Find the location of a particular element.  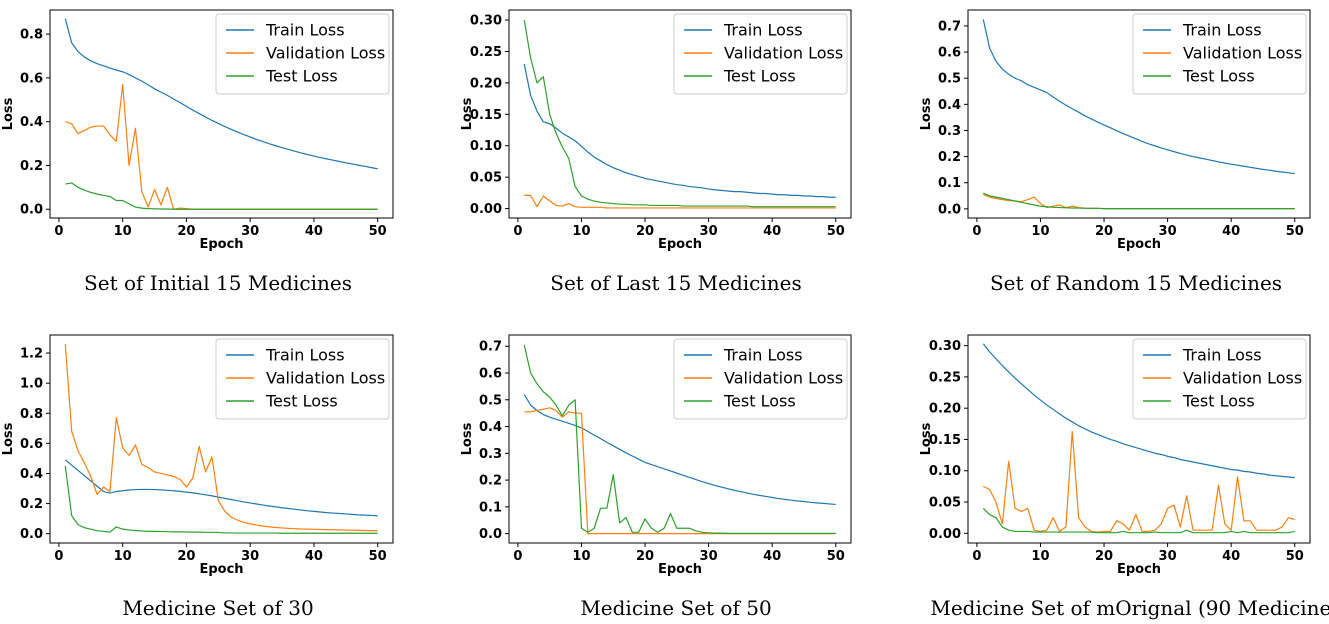

y-tick-label: 0.30 is located at coordinates (486, 21).